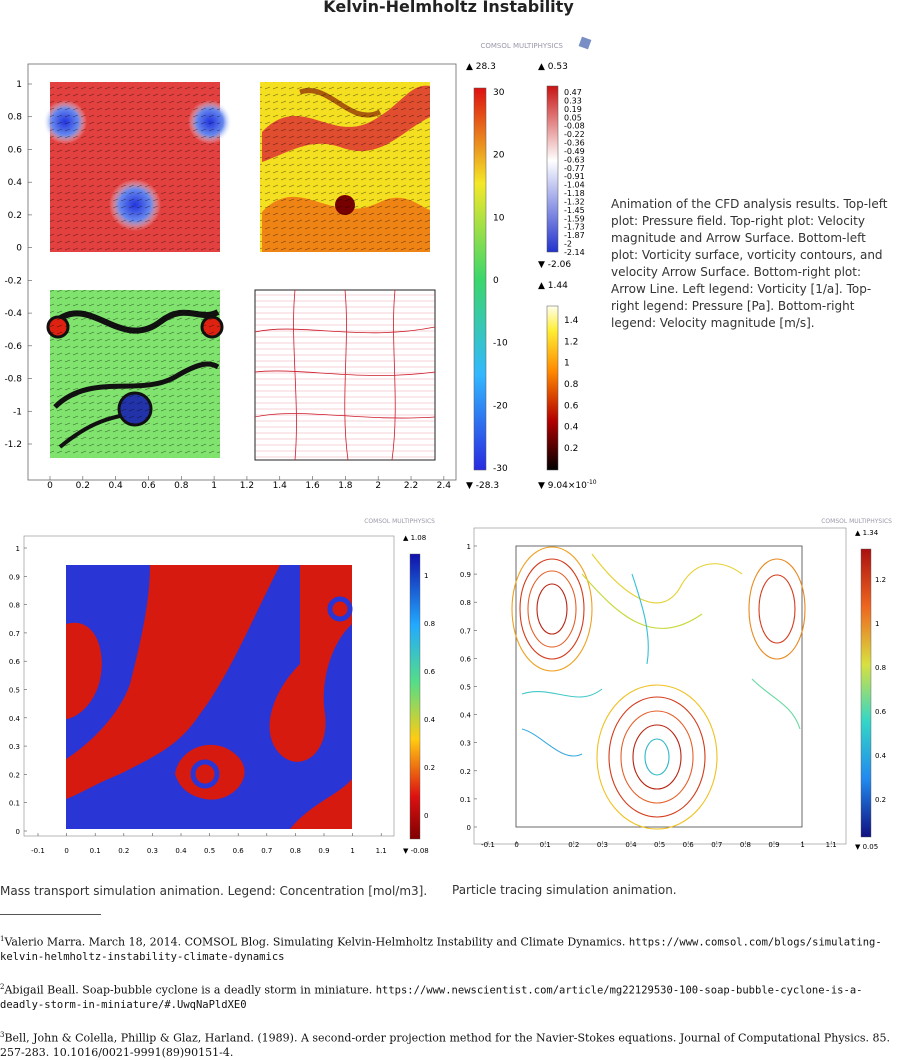 This screenshot has height=1060, width=897. I want to click on y-tick-label: -0.6, so click(13, 347).